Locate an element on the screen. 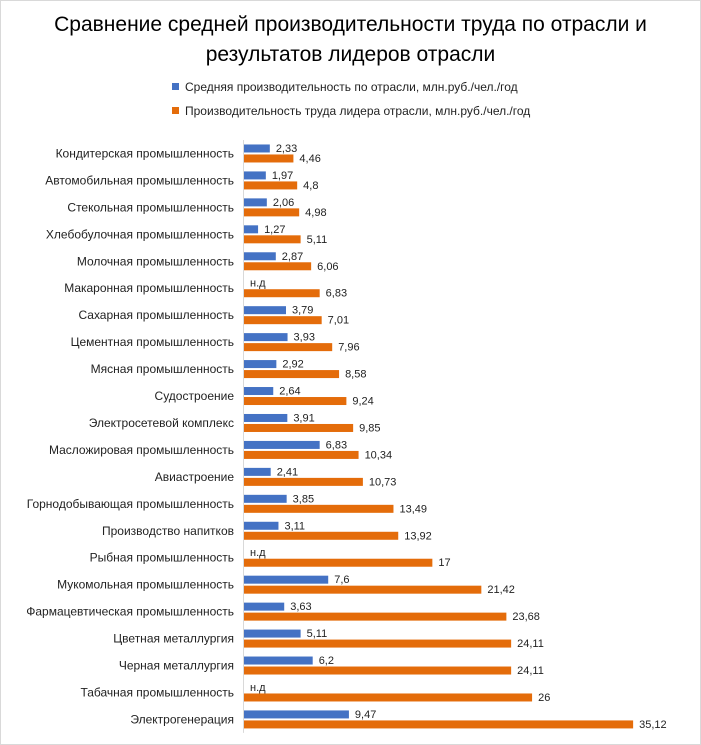 The height and width of the screenshot is (745, 701). data-label-leader: 4,46 is located at coordinates (309, 159).